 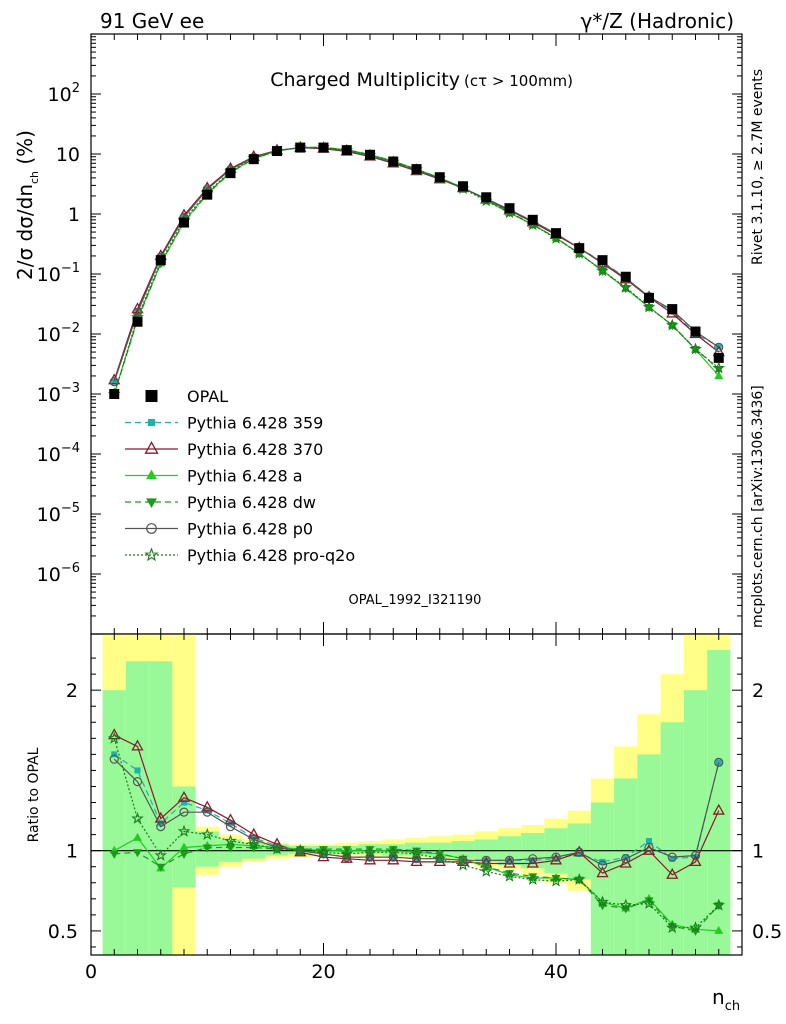 I want to click on legend-label-pythia-6-428-p0: Pythia 6.428 p0, so click(x=250, y=529).